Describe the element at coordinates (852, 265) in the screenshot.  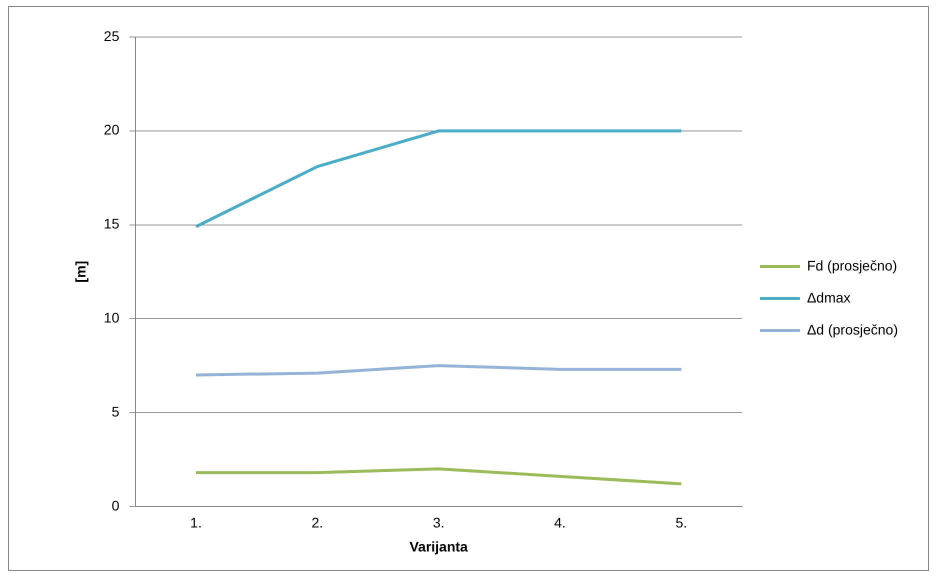
I see `legend-label: Fd (prosječno)` at that location.